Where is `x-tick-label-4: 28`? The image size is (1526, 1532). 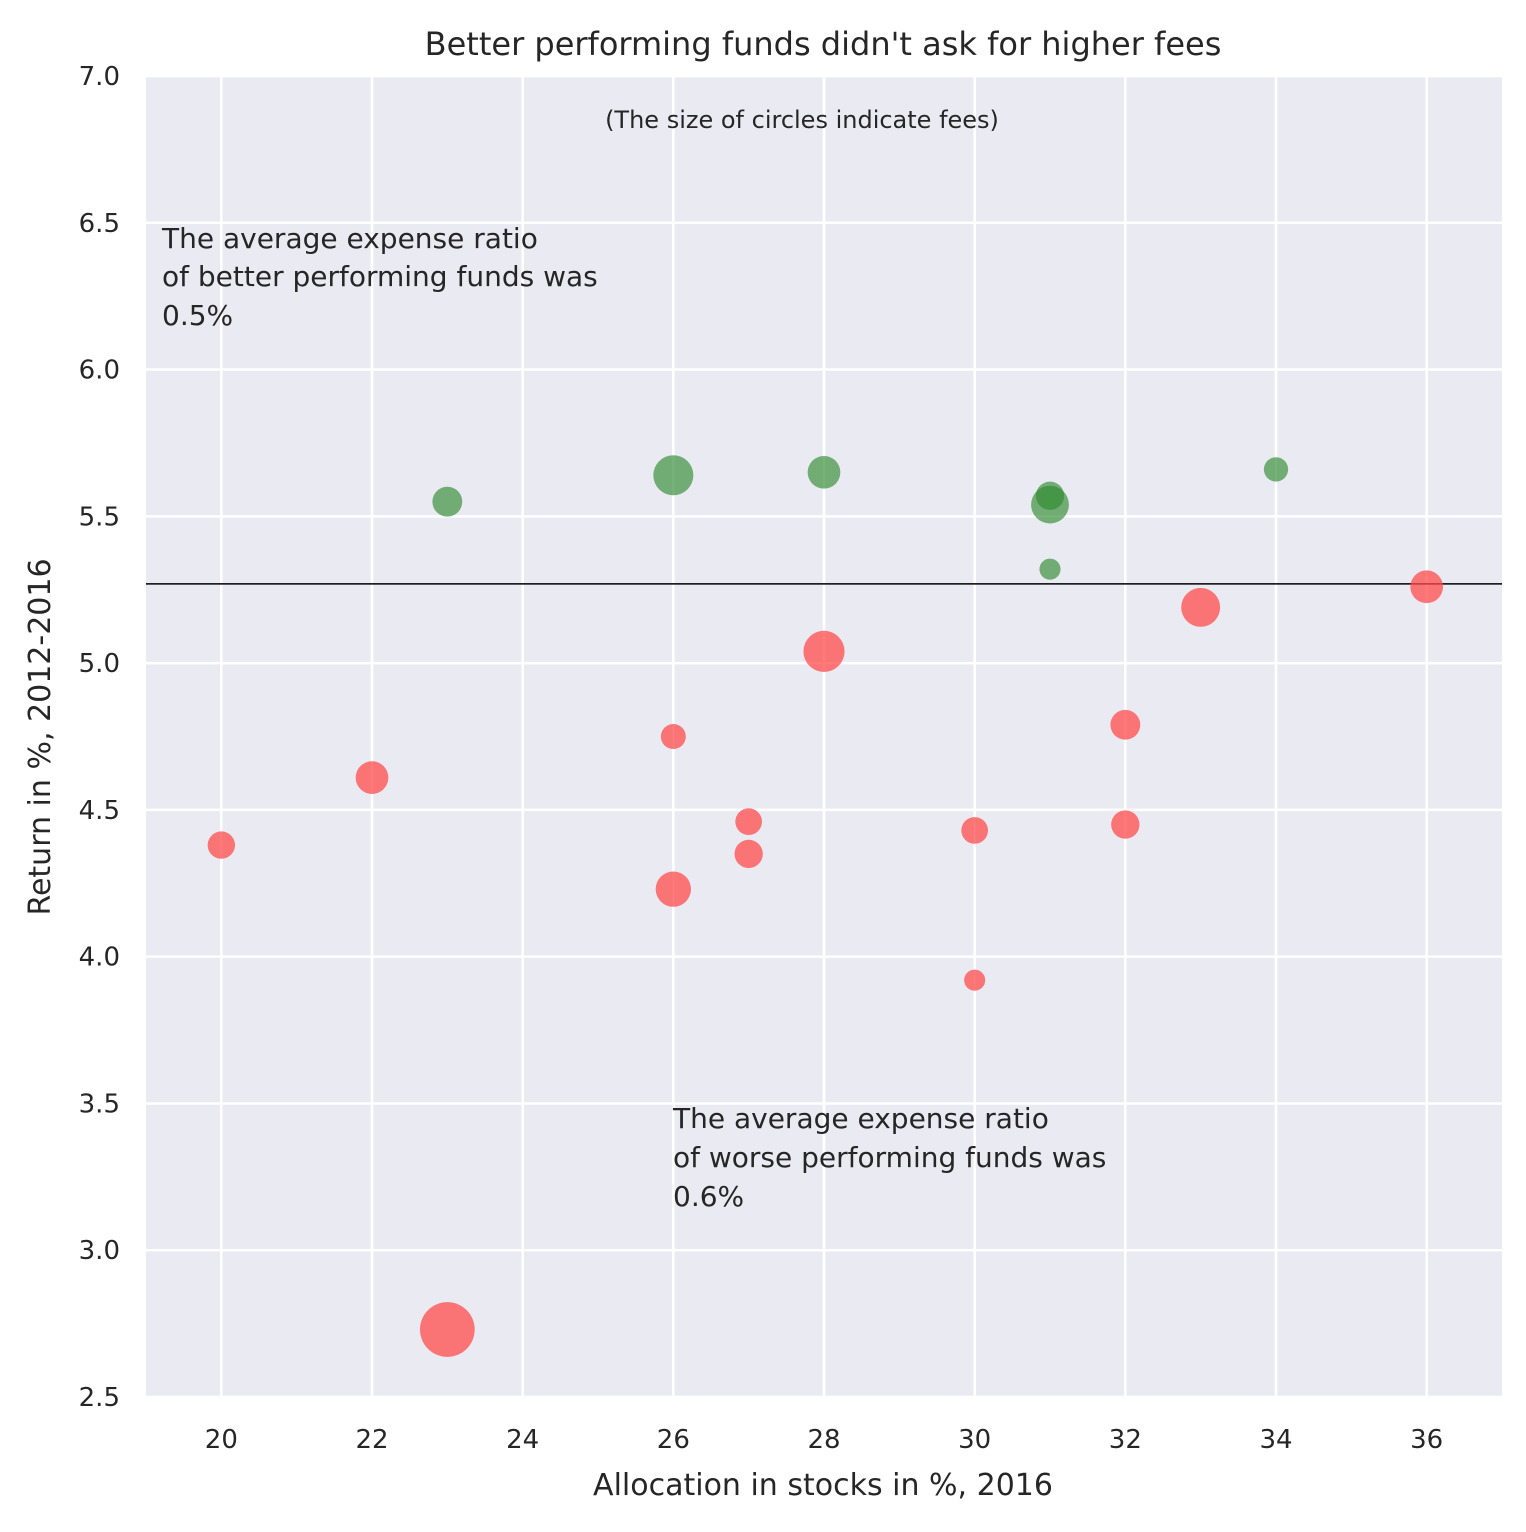
x-tick-label-4: 28 is located at coordinates (823, 1440).